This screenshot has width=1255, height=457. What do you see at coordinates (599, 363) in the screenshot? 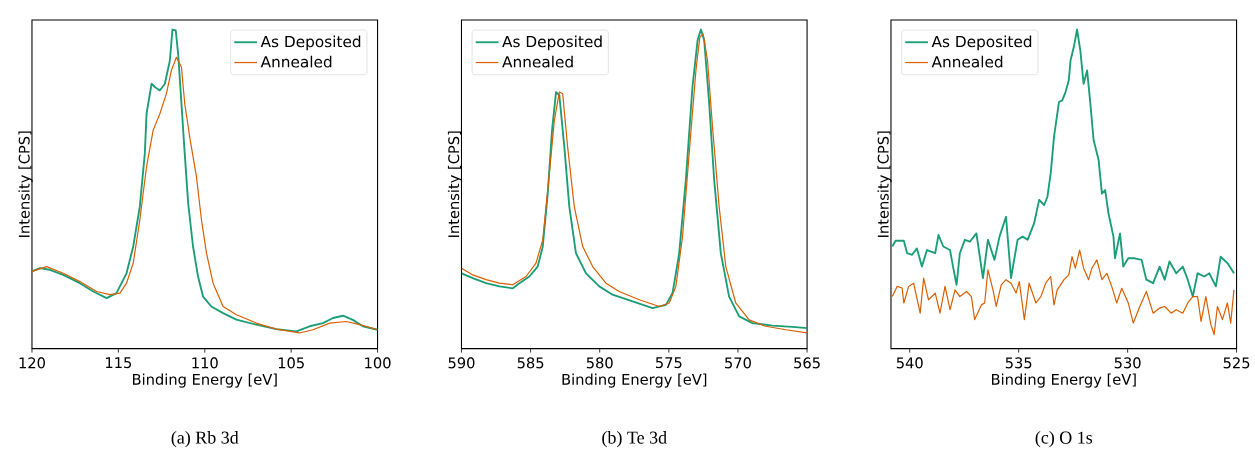
I see `x-tick-label: 580` at bounding box center [599, 363].